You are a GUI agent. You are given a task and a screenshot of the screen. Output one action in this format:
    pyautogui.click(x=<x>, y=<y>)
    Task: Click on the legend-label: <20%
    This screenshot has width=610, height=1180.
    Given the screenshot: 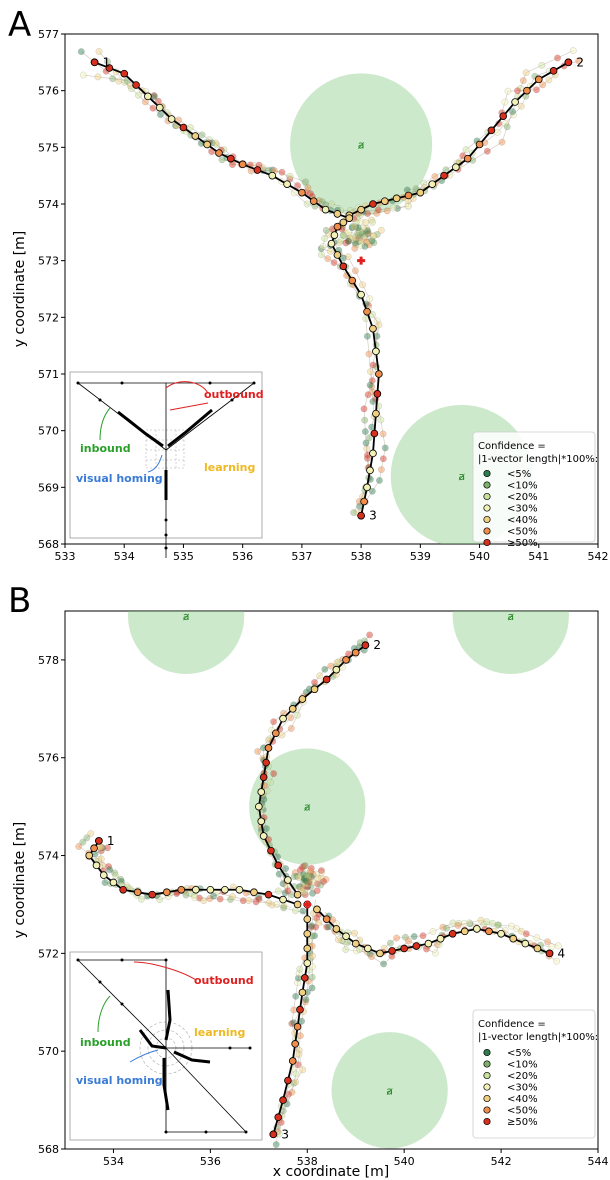 What is the action you would take?
    pyautogui.click(x=522, y=497)
    